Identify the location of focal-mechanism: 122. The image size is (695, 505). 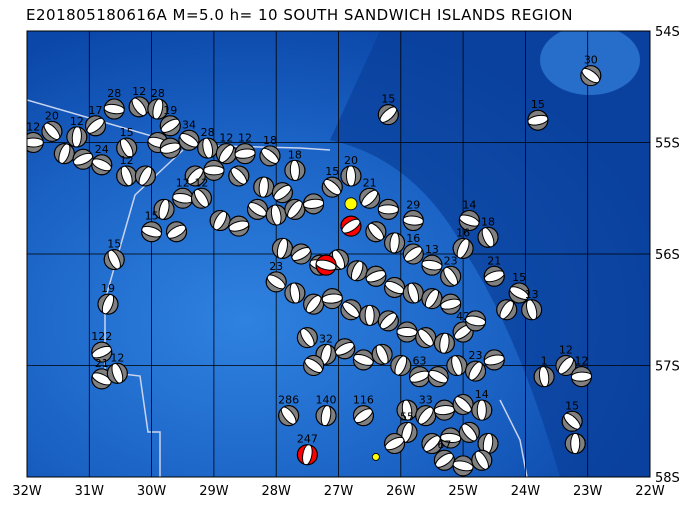
(101, 346).